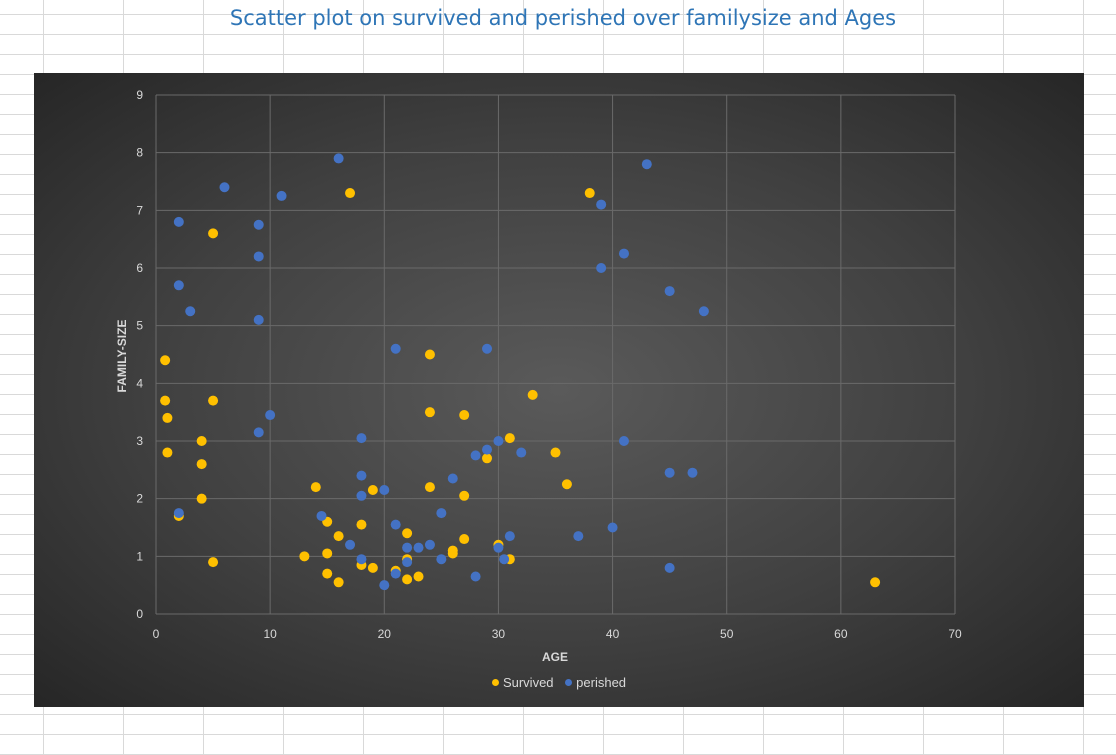 The image size is (1116, 755). Describe the element at coordinates (139, 614) in the screenshot. I see `y-tick-label: 0` at that location.